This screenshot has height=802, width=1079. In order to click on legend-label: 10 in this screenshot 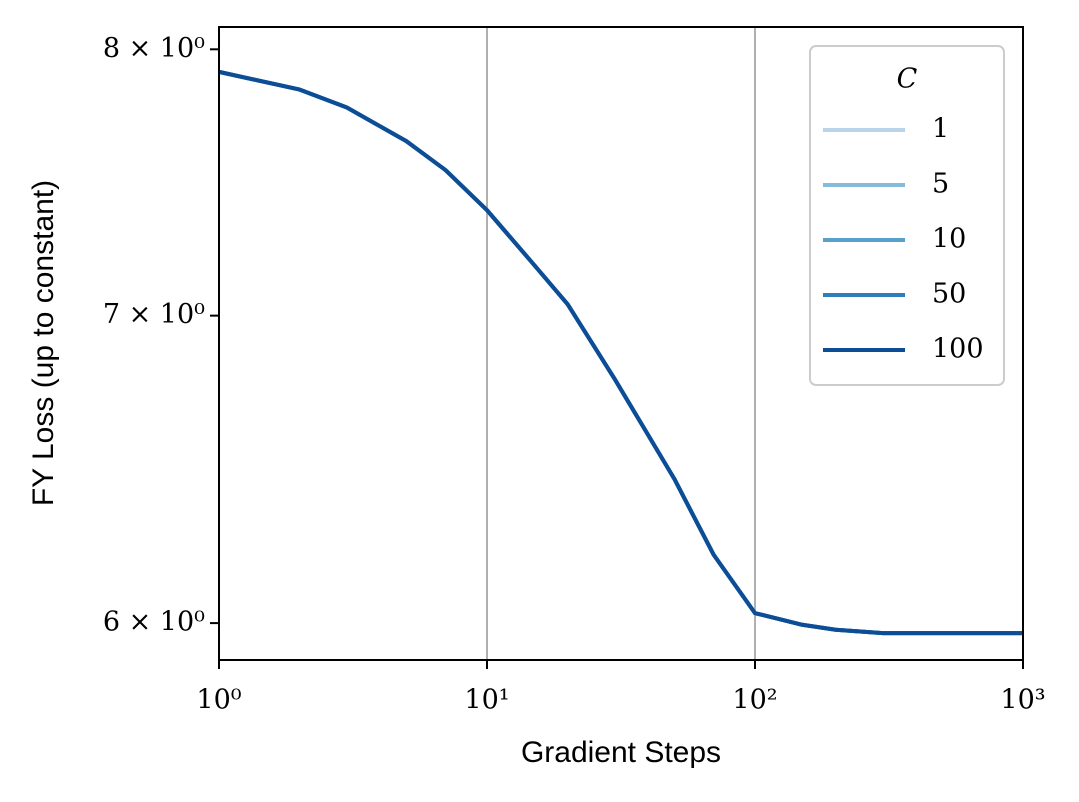, I will do `click(949, 239)`.